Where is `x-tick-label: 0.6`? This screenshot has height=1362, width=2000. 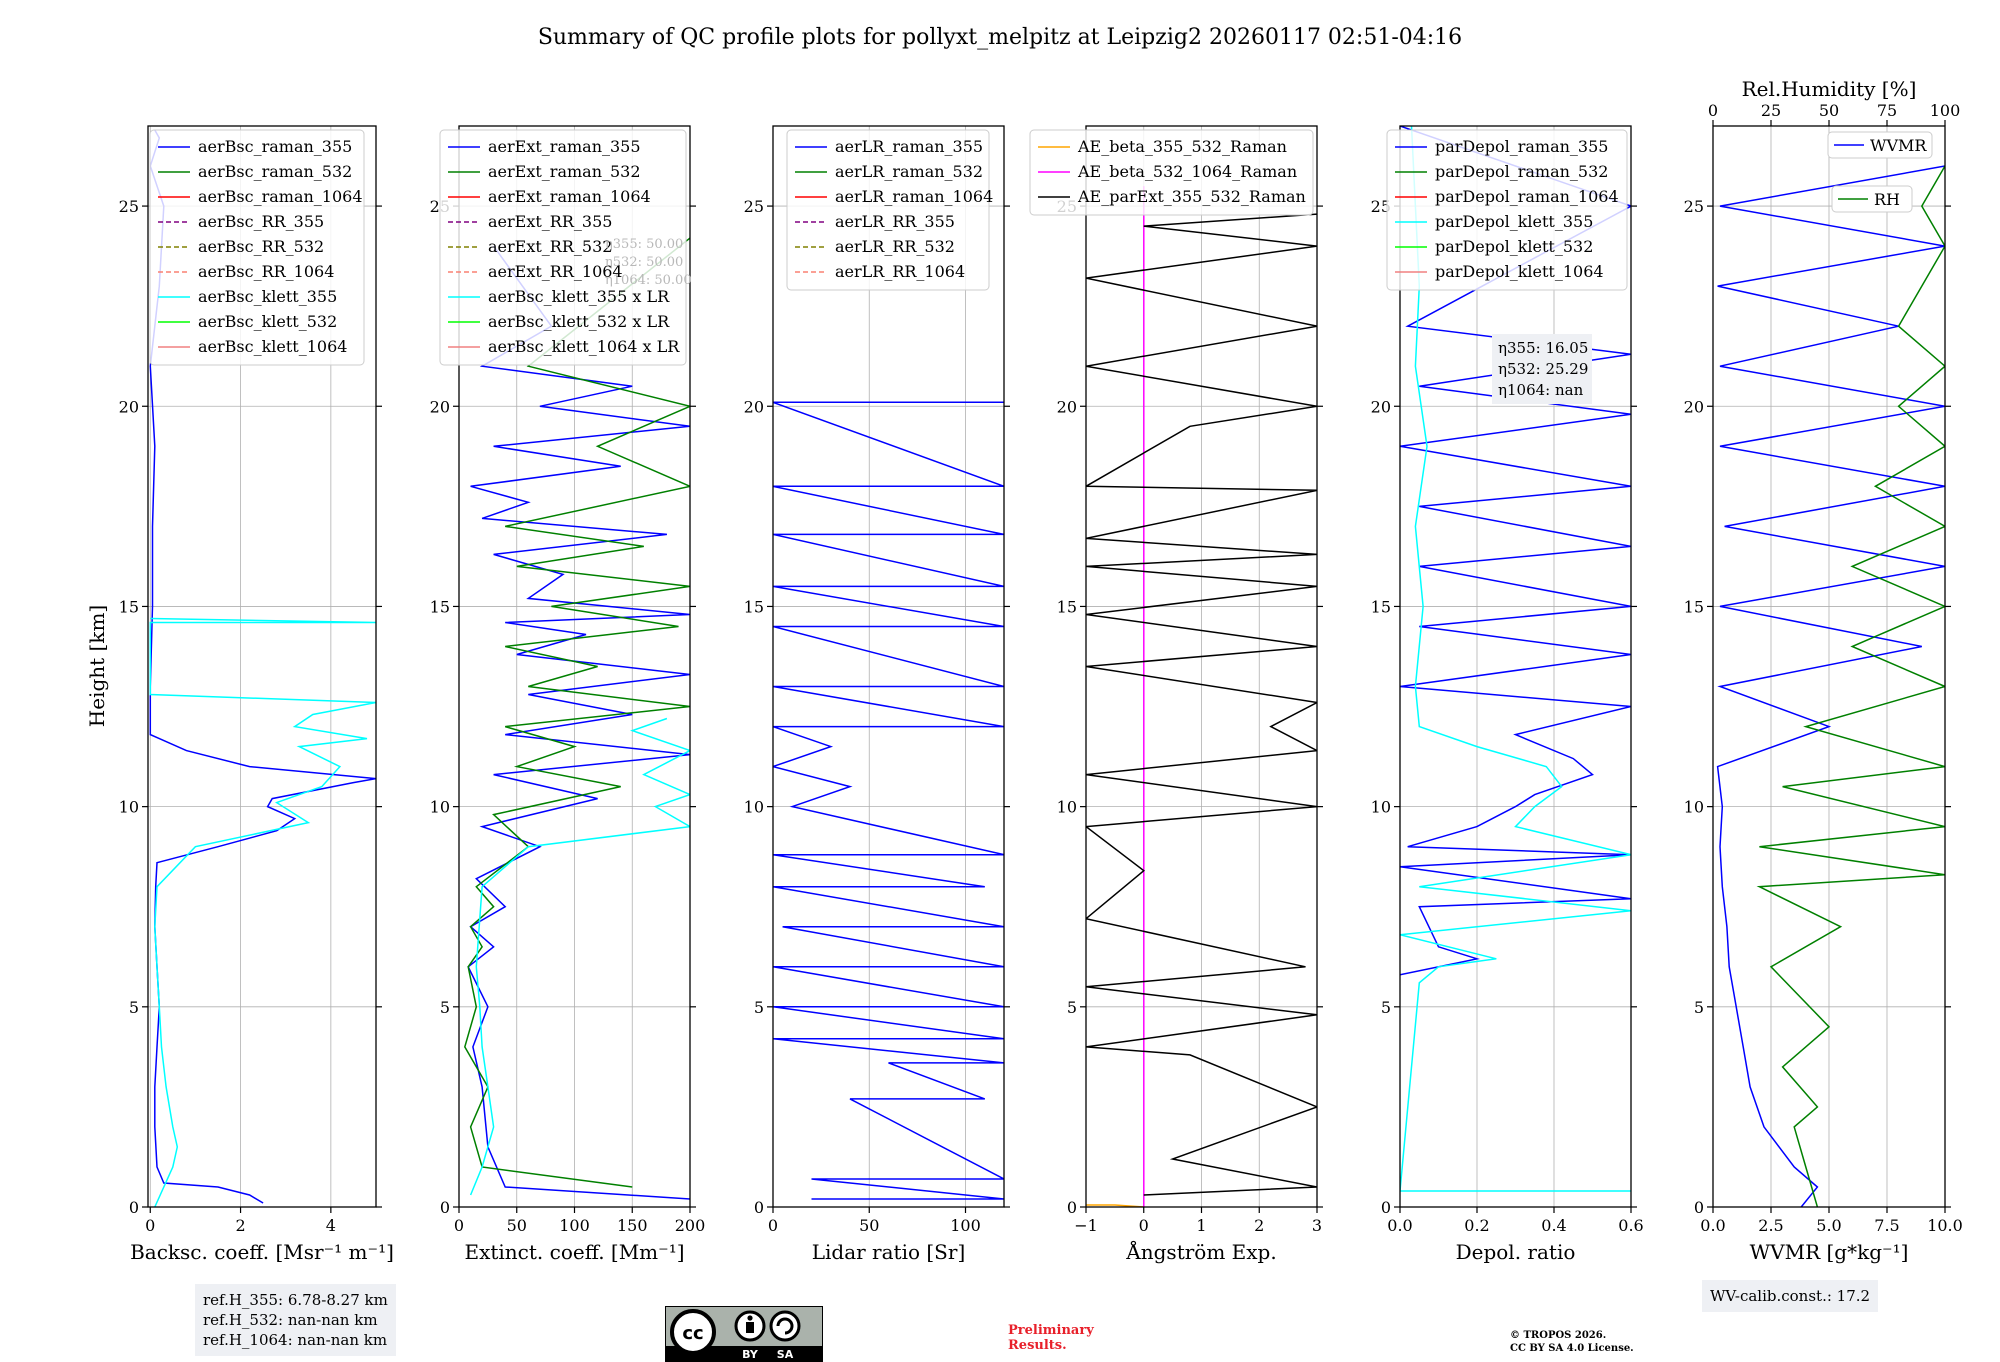 x-tick-label: 0.6 is located at coordinates (1630, 1225).